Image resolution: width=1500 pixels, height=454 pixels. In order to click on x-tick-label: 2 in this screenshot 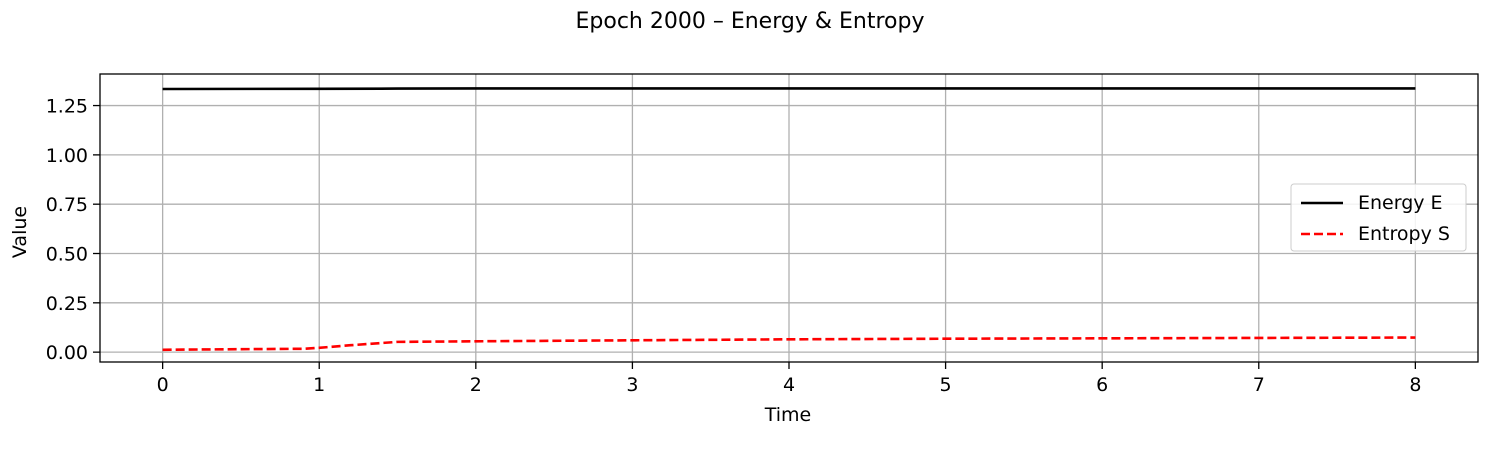, I will do `click(476, 385)`.